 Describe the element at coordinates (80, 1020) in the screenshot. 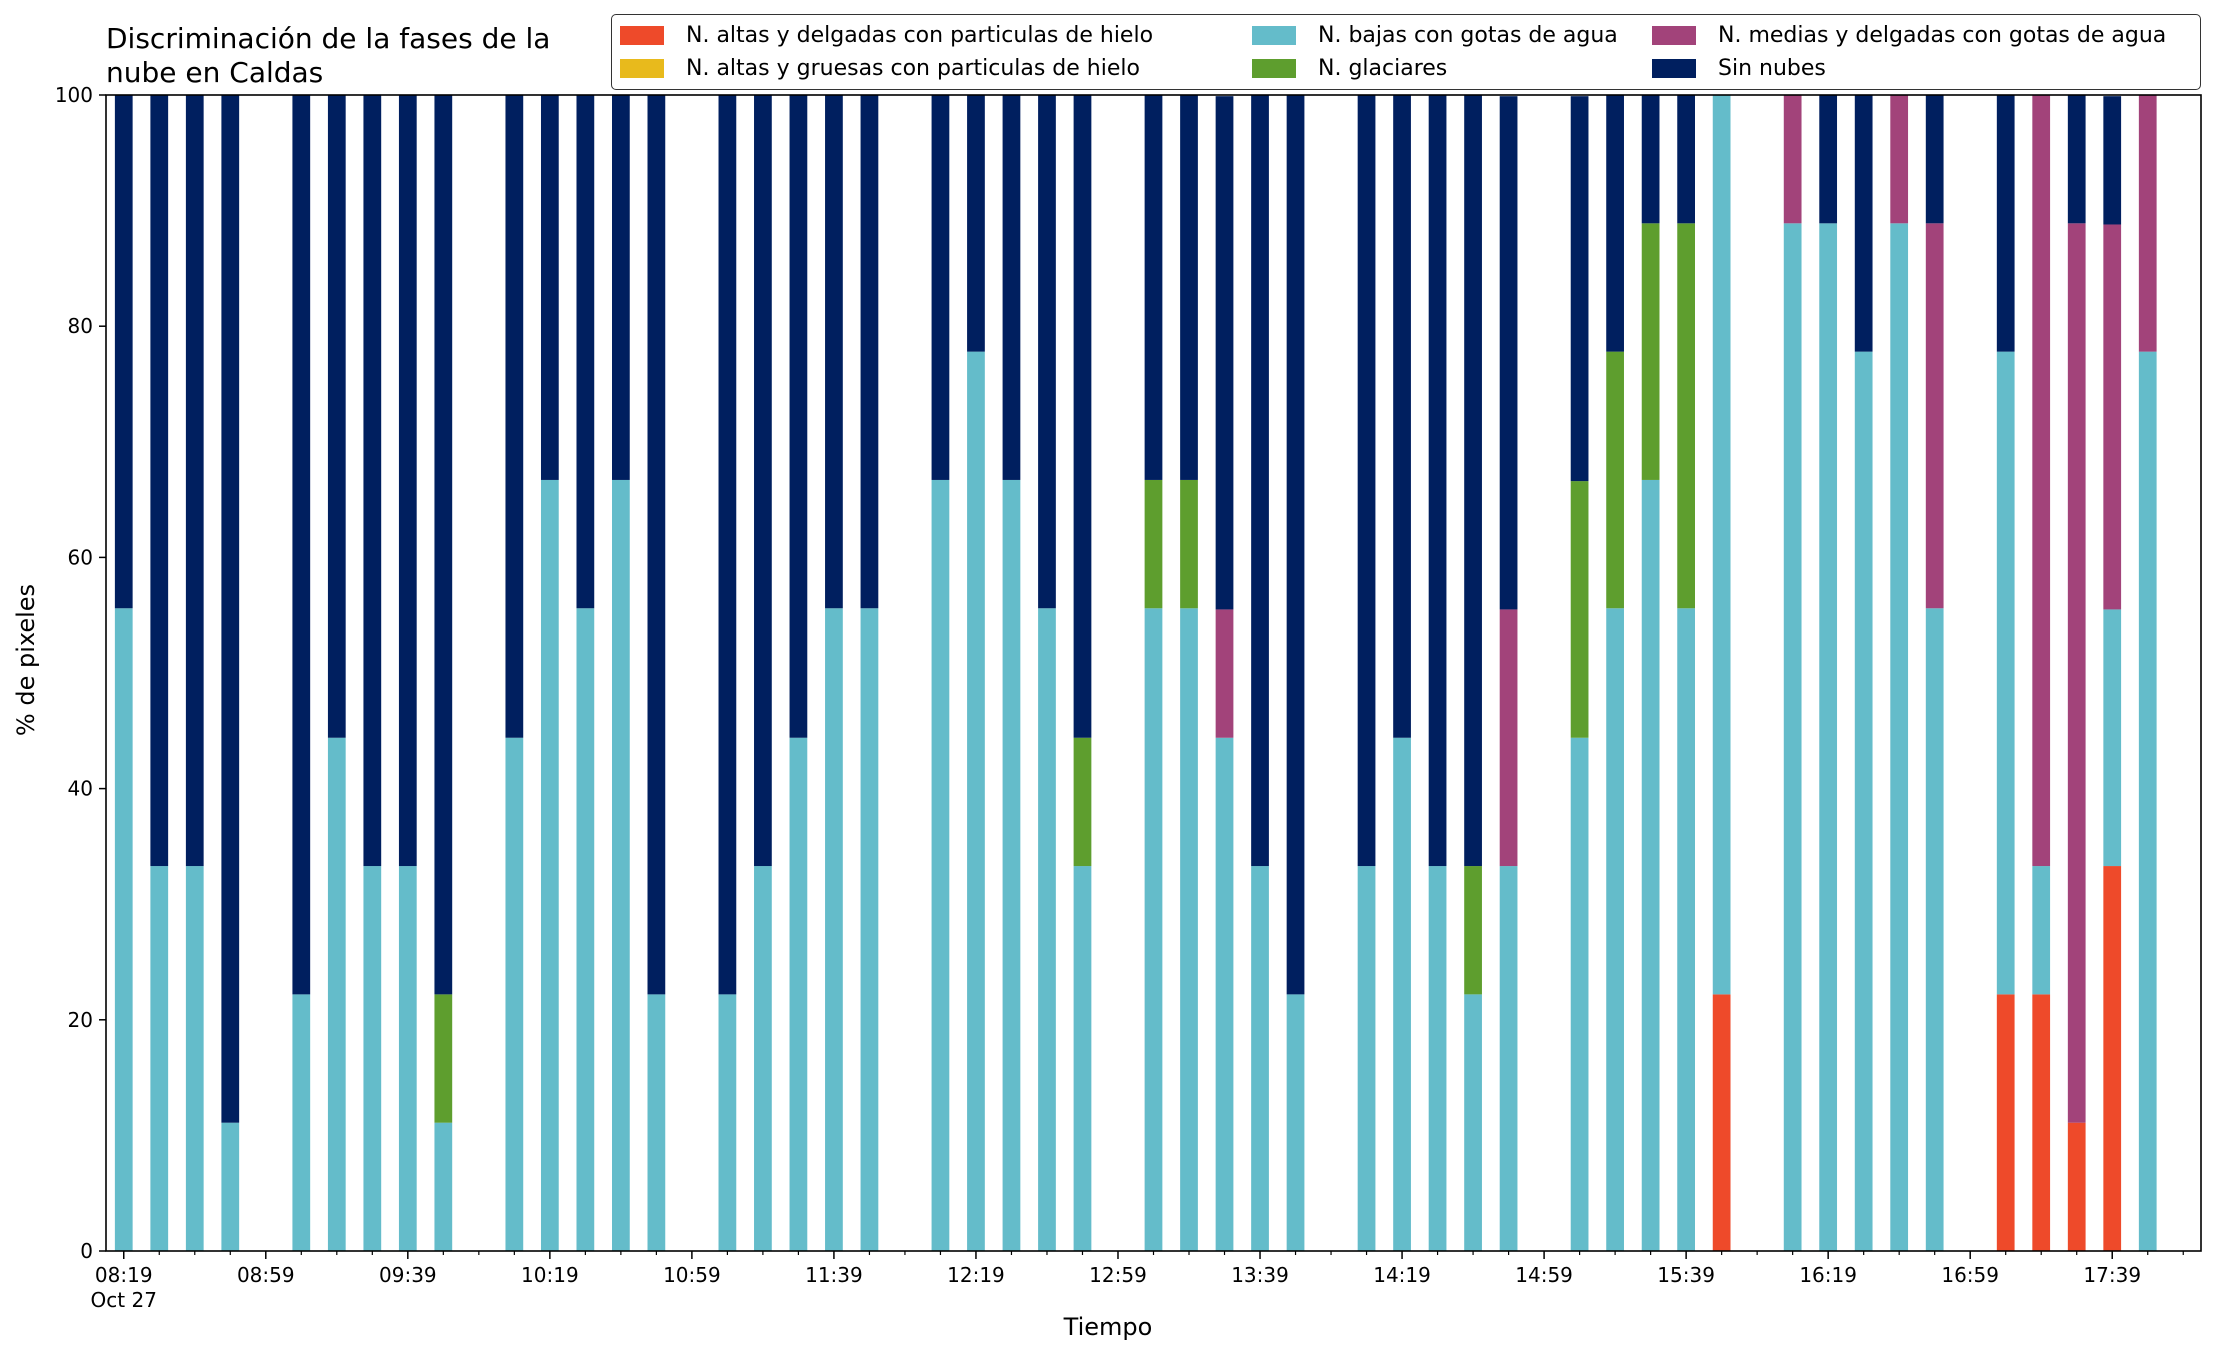

I see `y-tick-label-20: 20` at that location.